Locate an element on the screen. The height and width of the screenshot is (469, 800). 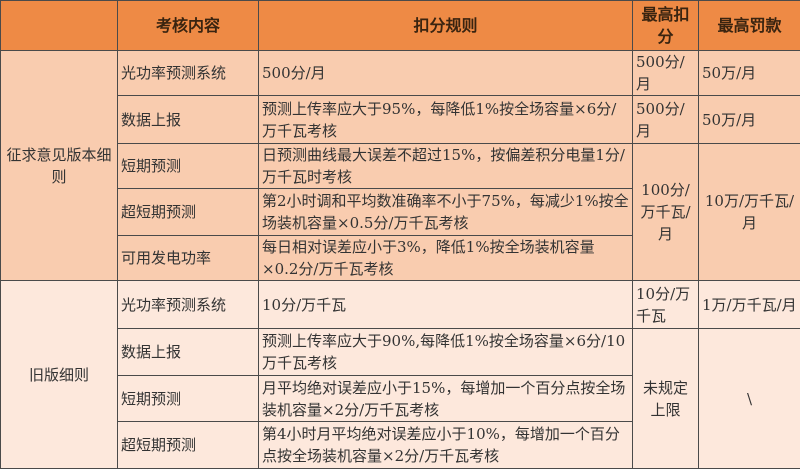
group-name: 征求意见版本细则 is located at coordinates (59, 166).